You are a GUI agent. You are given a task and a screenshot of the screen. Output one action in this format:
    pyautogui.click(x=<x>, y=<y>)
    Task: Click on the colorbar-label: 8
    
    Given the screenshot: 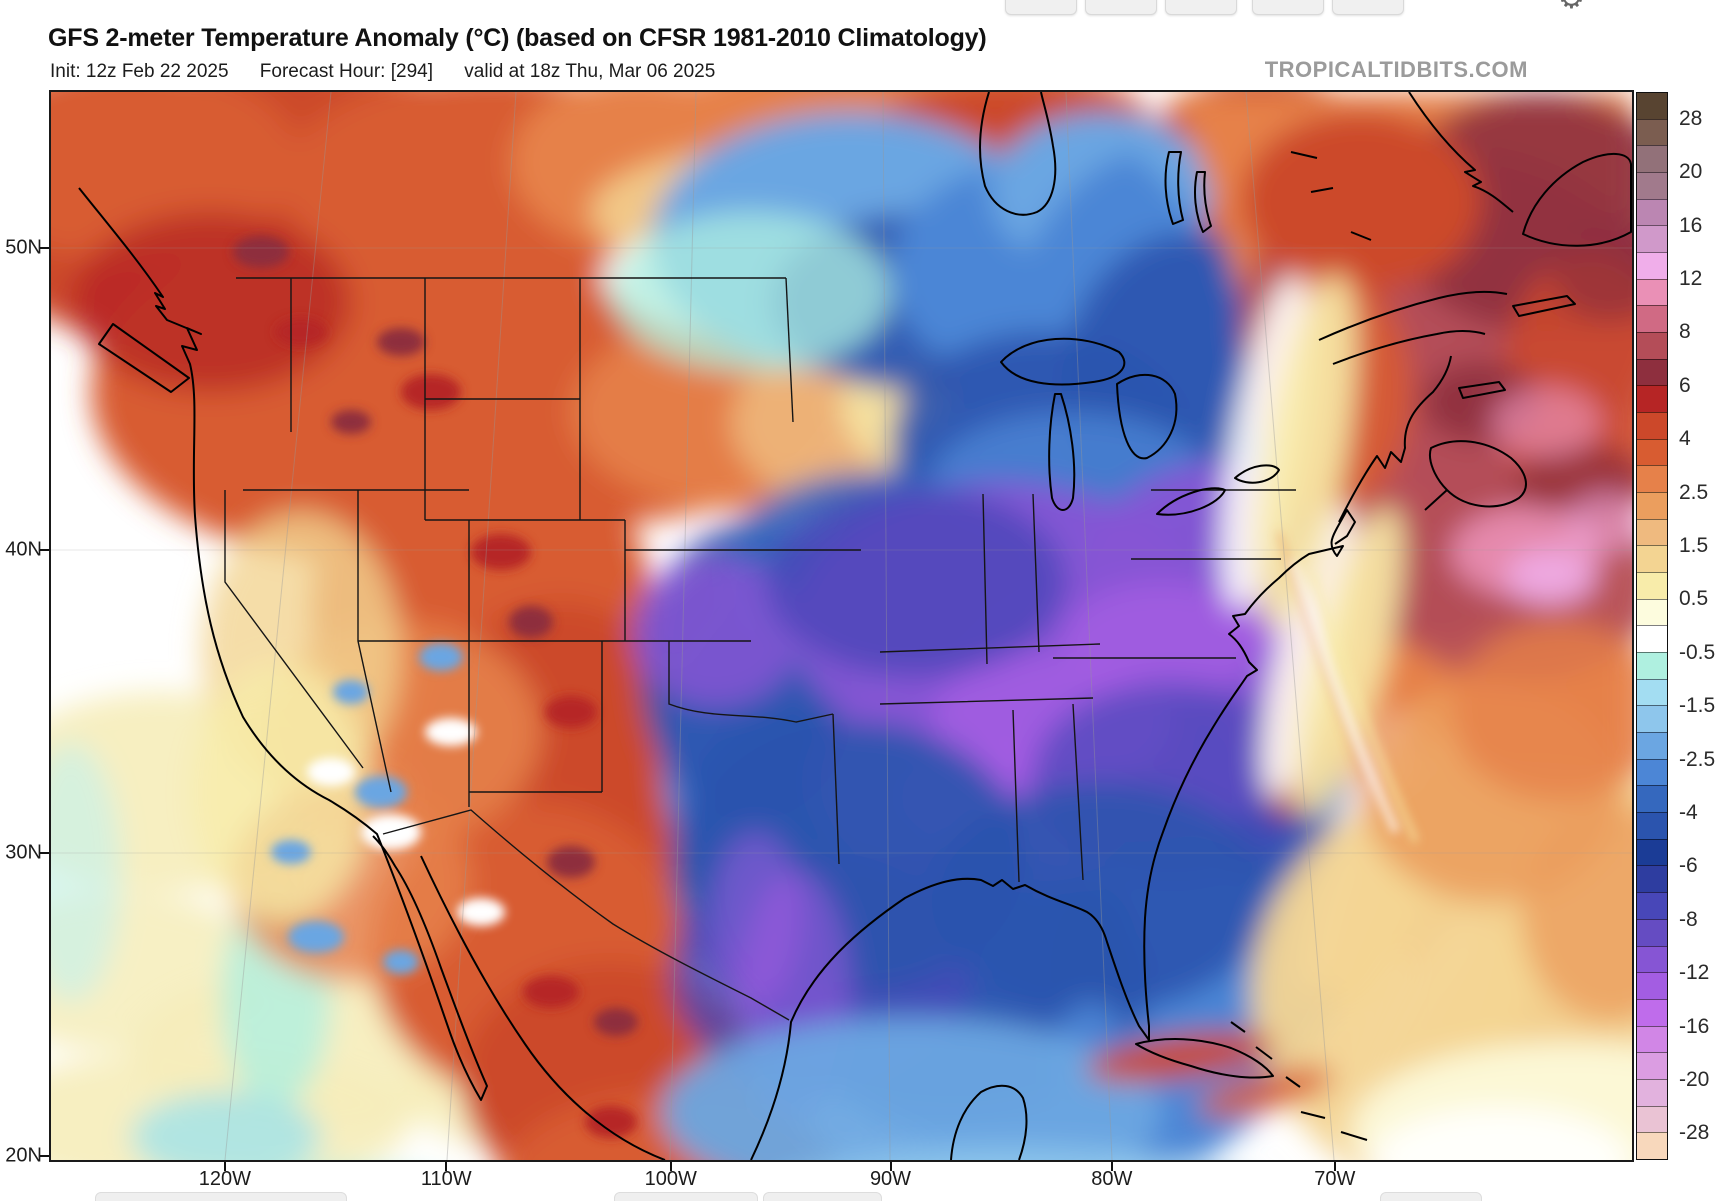 What is the action you would take?
    pyautogui.click(x=1685, y=332)
    